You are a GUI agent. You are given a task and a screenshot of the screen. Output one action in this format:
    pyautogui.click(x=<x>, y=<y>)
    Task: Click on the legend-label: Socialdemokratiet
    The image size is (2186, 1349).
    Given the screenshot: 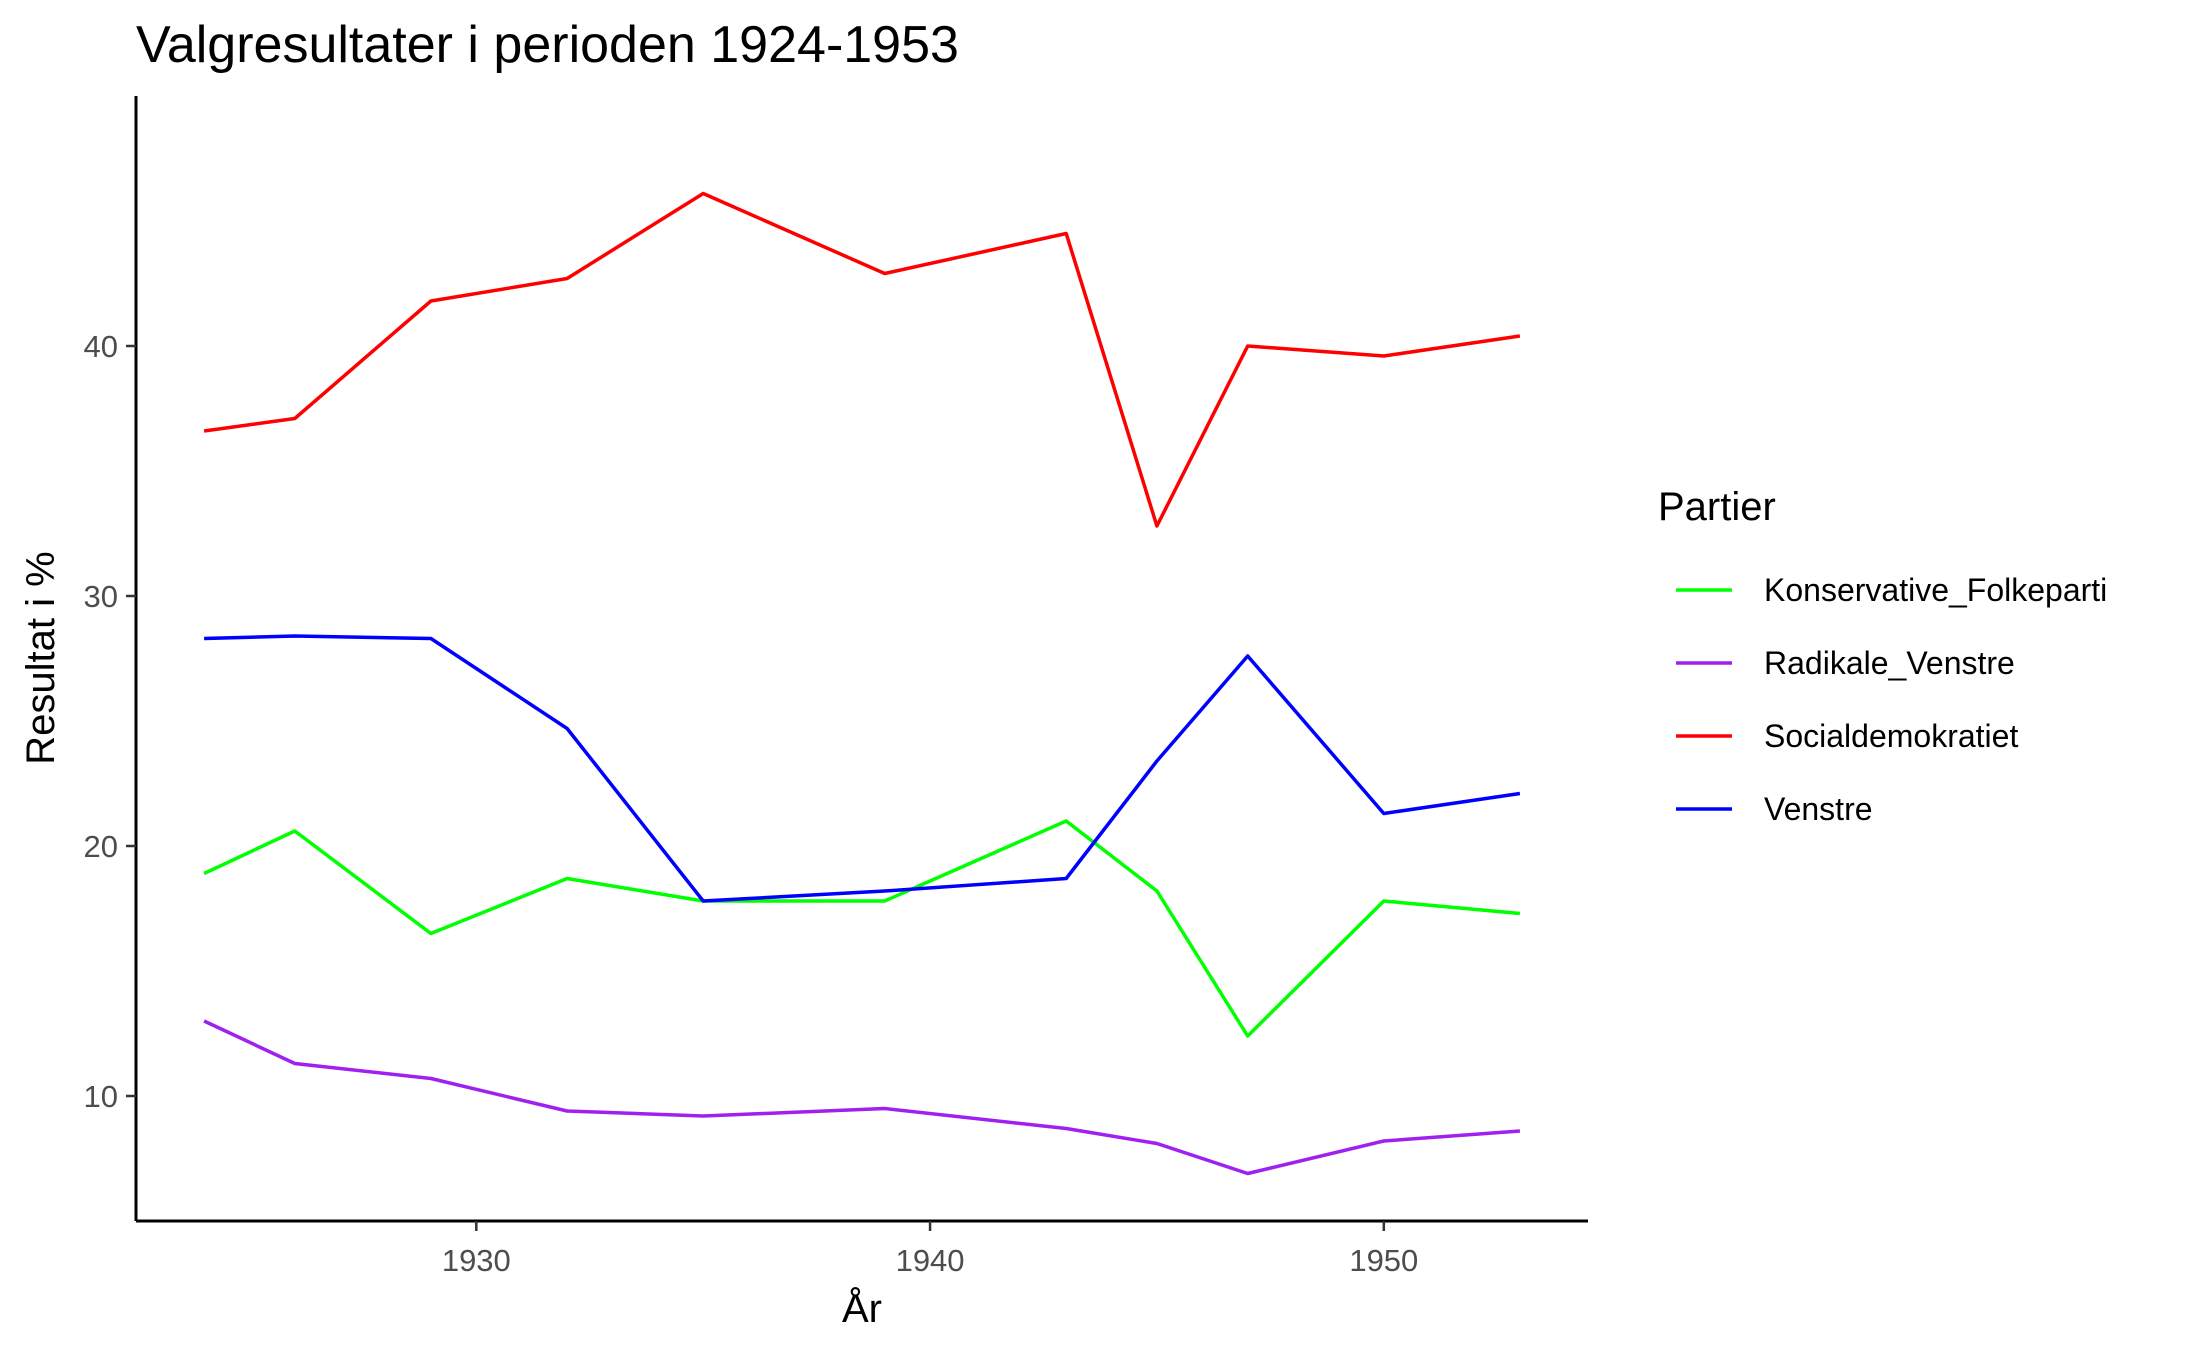 What is the action you would take?
    pyautogui.click(x=1891, y=736)
    